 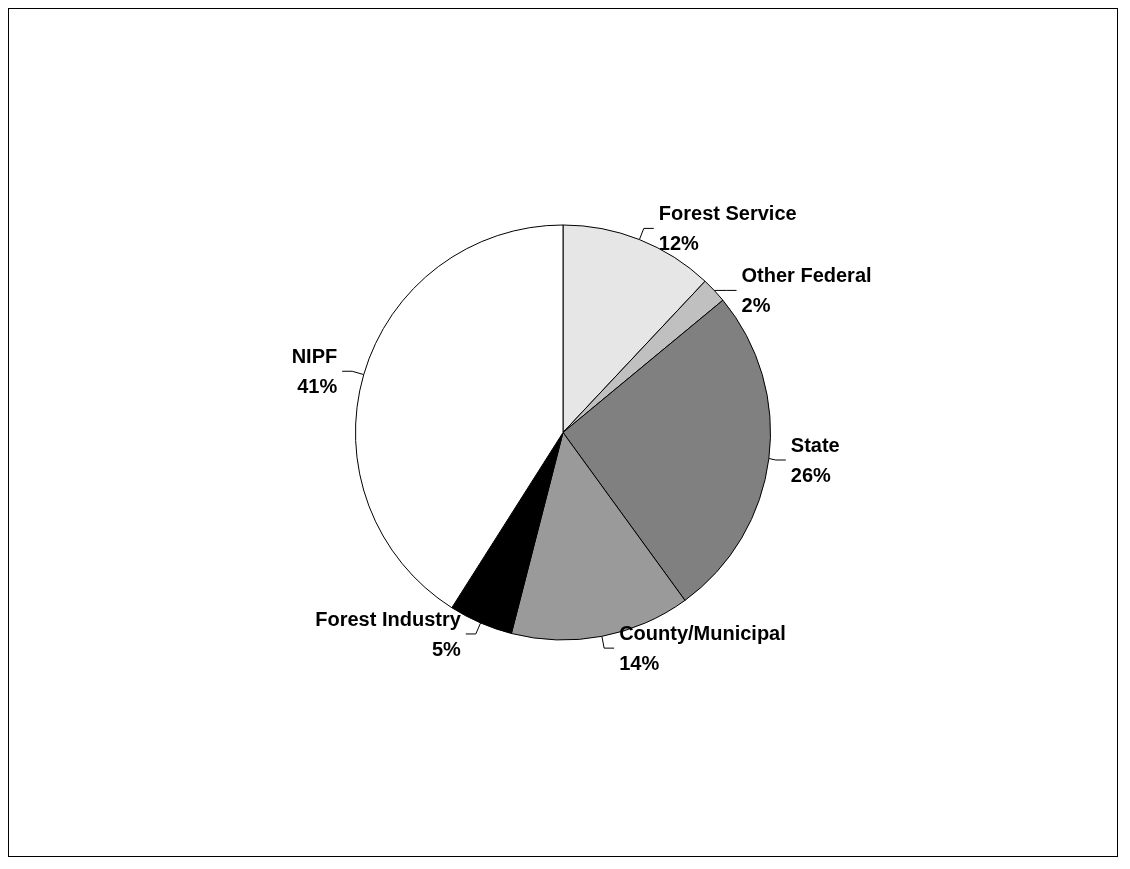 What do you see at coordinates (446, 648) in the screenshot?
I see `data-label: 5%` at bounding box center [446, 648].